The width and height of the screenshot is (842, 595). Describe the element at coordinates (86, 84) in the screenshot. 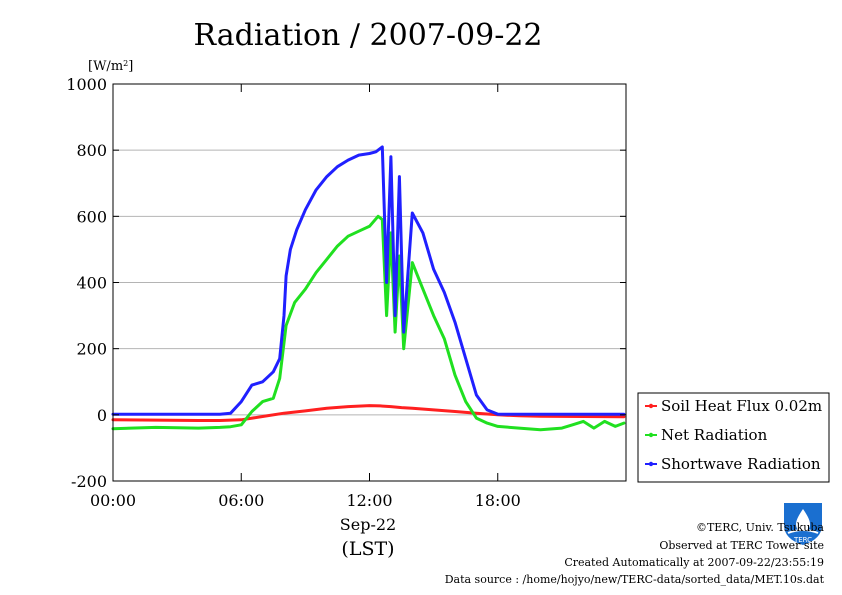

I see `y-tick-label: 1000` at that location.